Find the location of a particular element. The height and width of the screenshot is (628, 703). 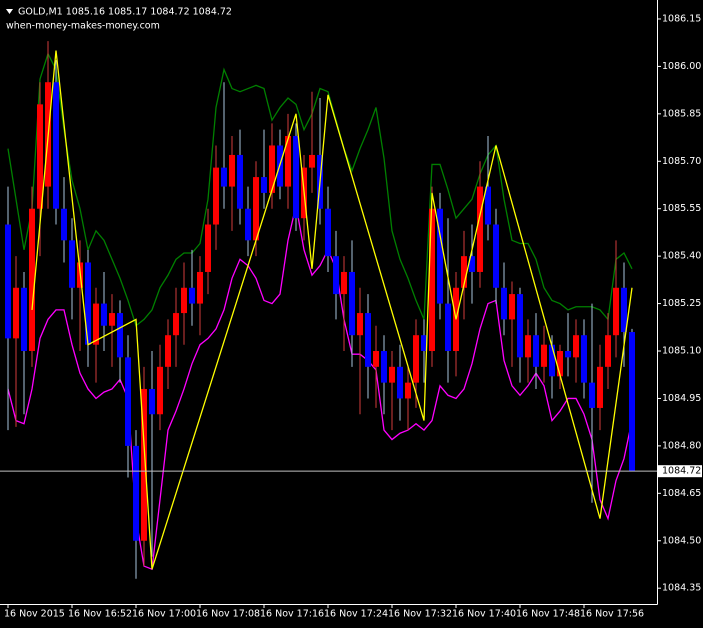

x-tick-label: 16 Nov 17:24 is located at coordinates (356, 614).